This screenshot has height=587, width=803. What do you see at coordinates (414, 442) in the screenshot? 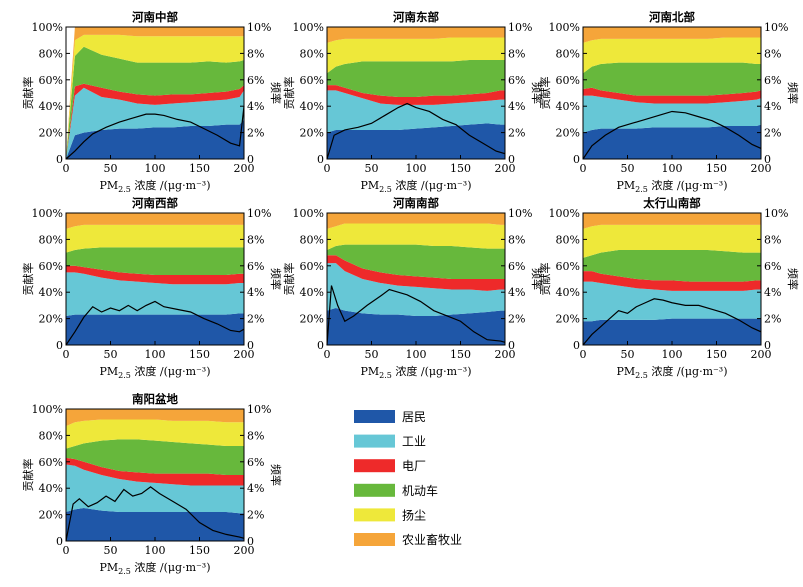
I see `legend-label-industry: 工业` at bounding box center [414, 442].